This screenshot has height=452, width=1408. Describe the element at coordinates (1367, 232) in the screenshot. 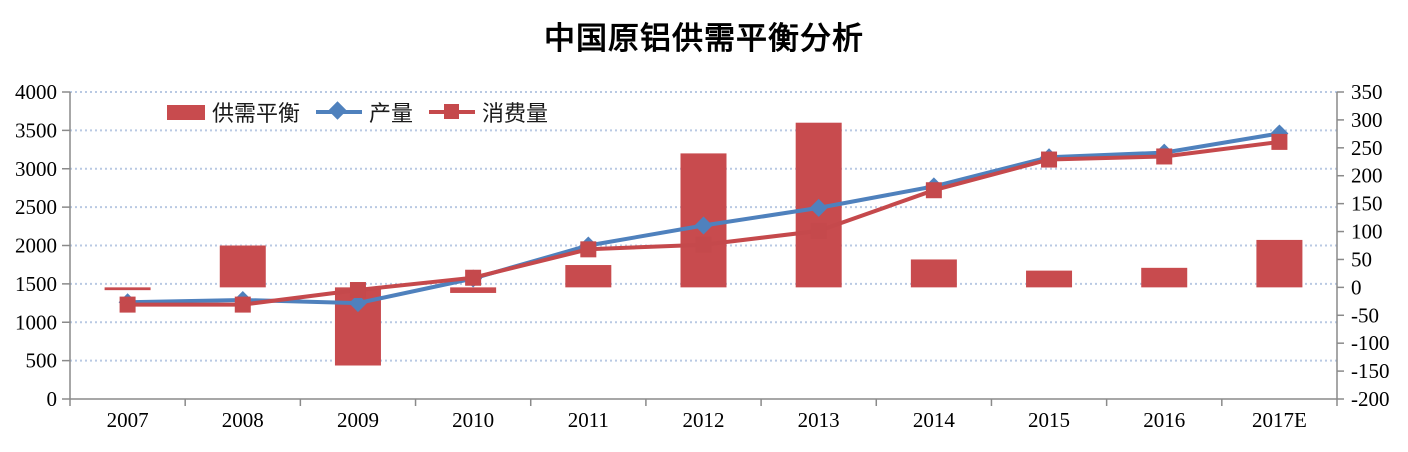

I see `y-axis-right-label: 100` at that location.